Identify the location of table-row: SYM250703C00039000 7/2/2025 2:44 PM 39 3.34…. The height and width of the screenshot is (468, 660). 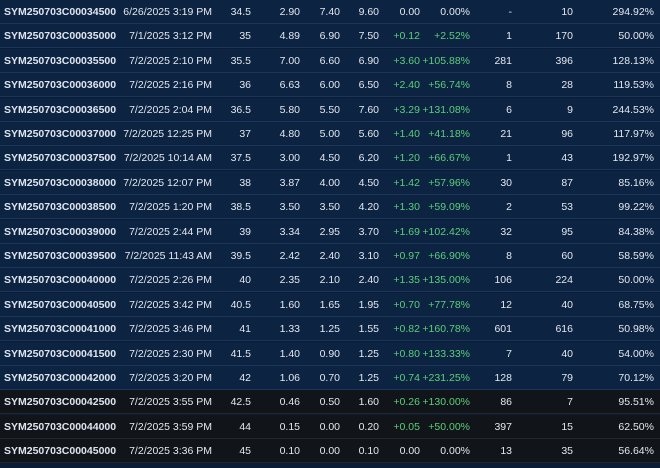
(330, 231).